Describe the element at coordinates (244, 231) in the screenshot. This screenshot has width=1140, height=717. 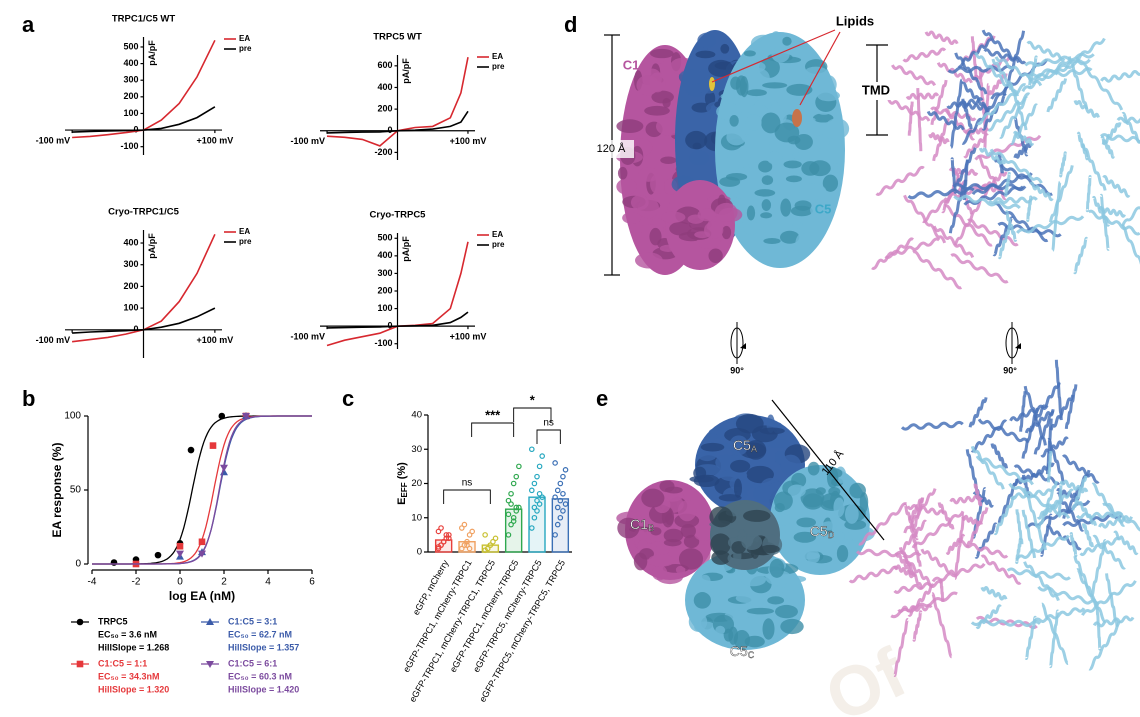
I see `legend-label: EA` at that location.